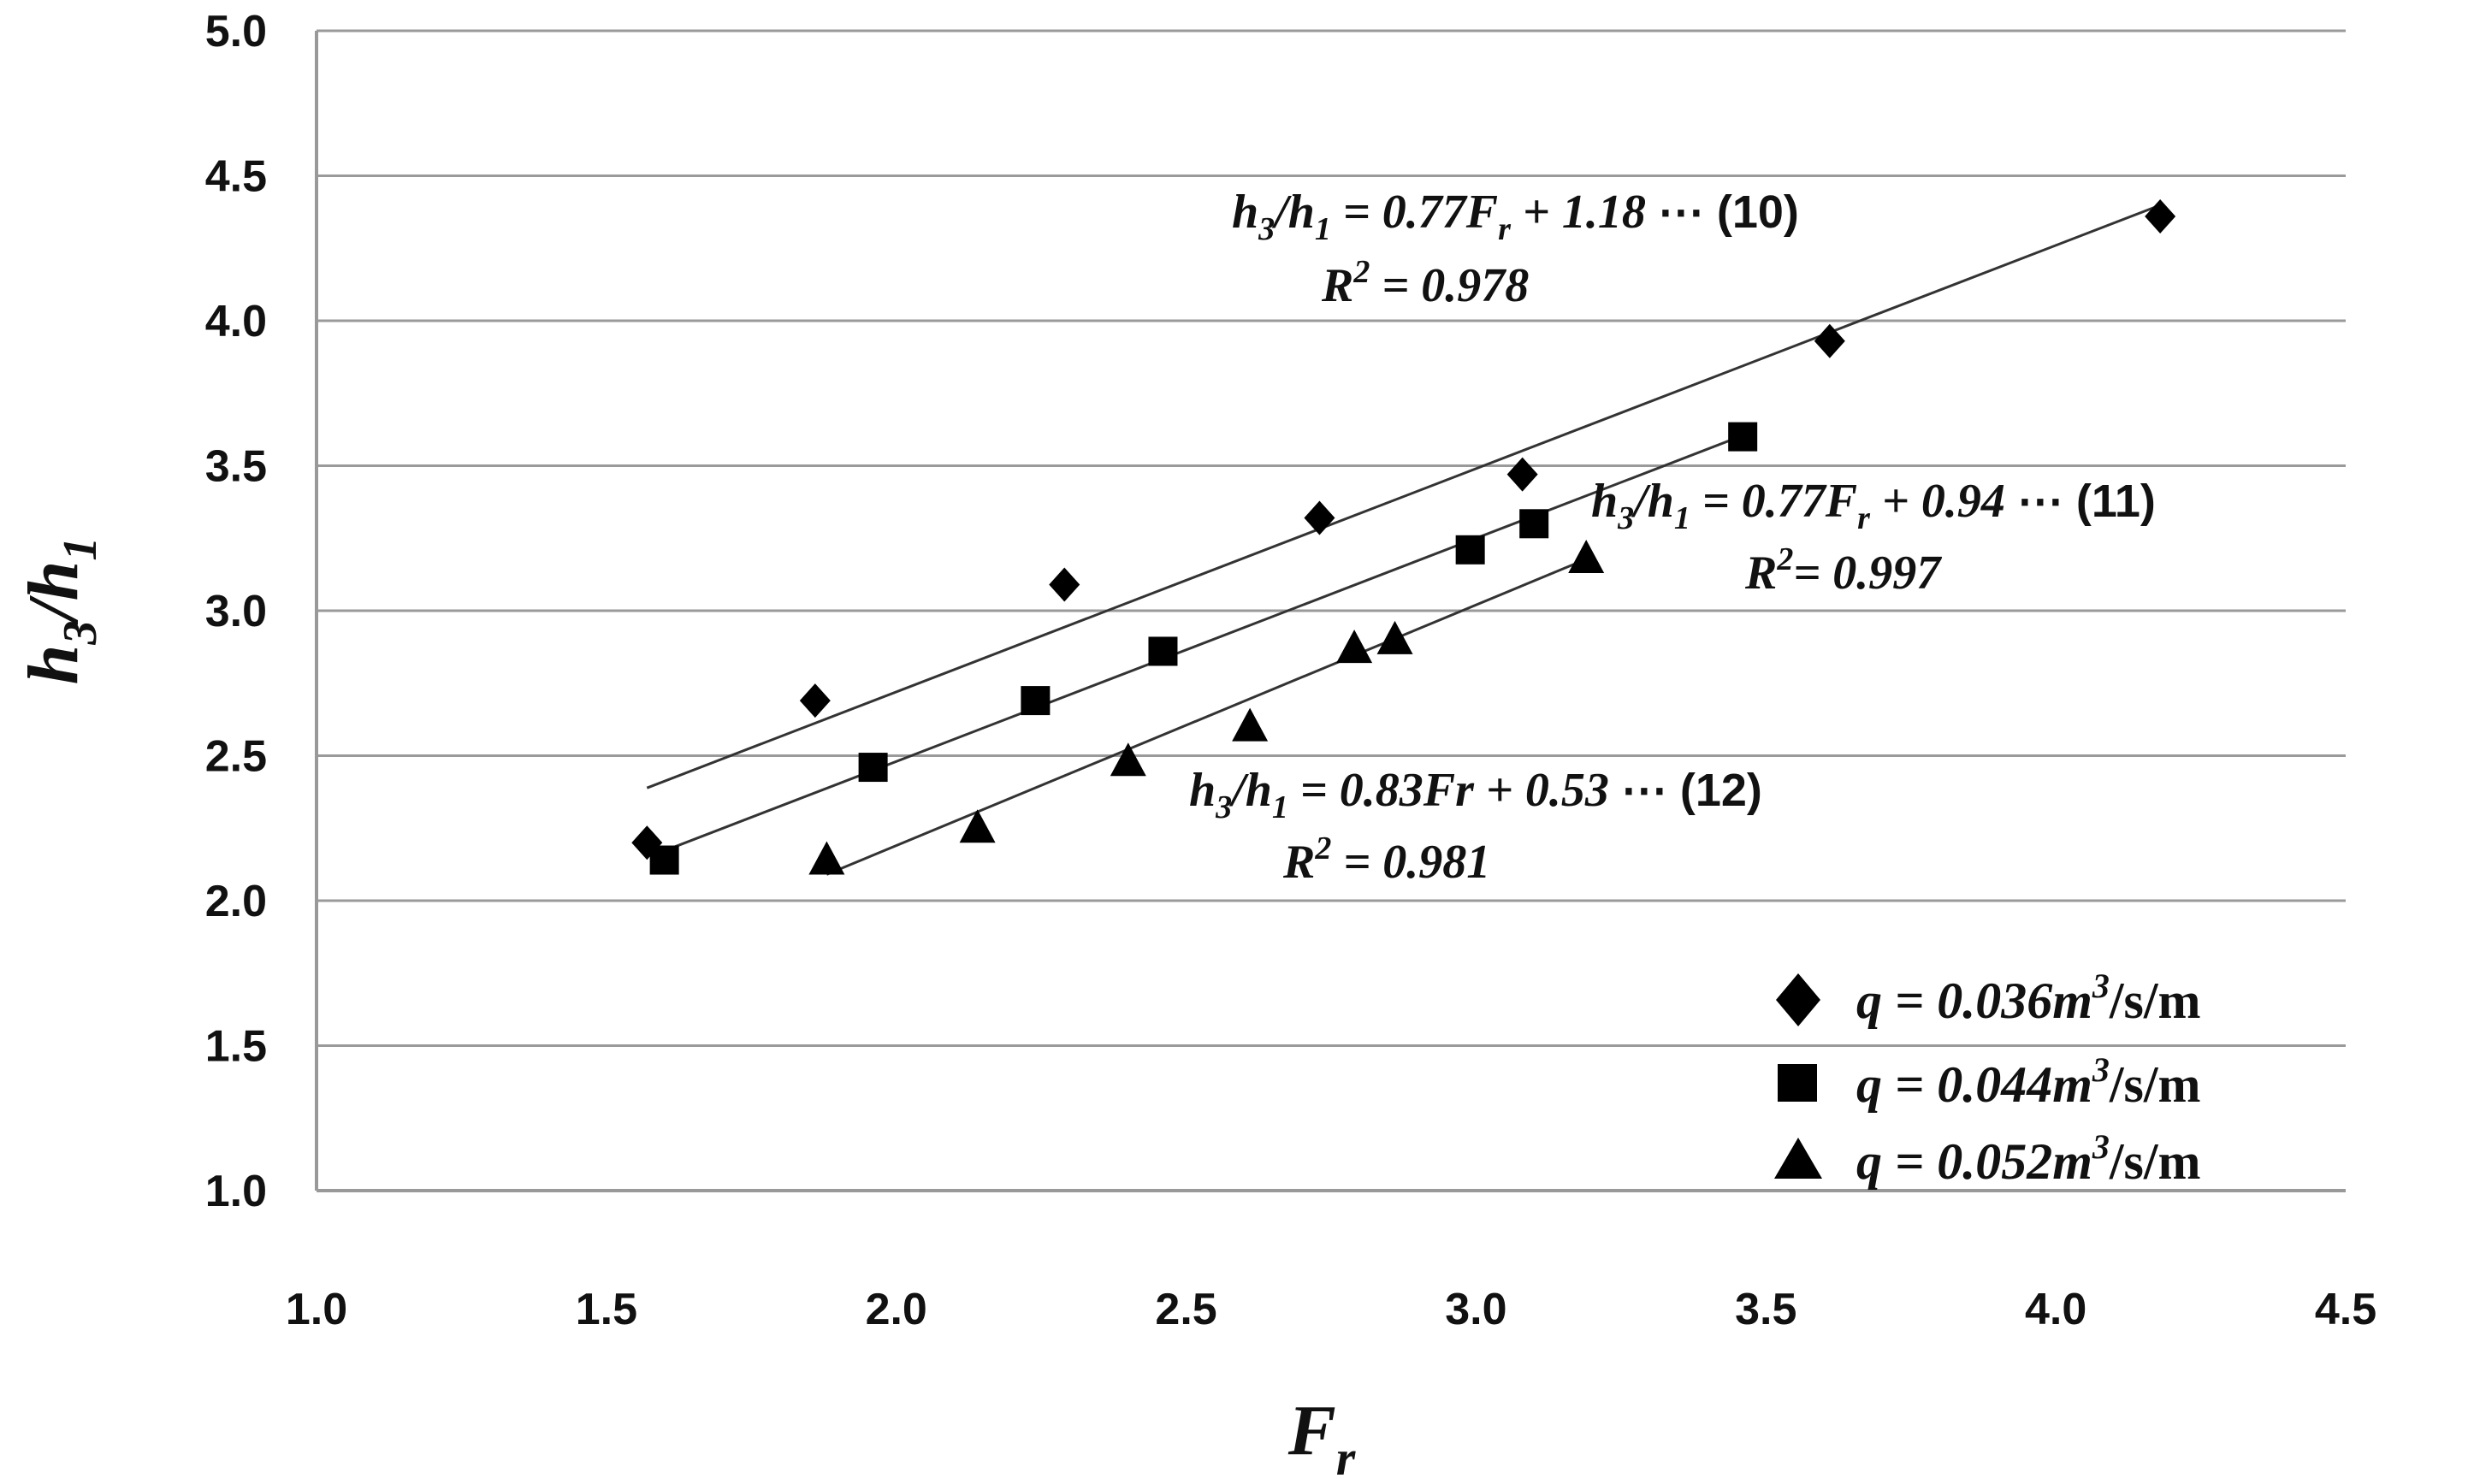 The height and width of the screenshot is (1484, 2480). I want to click on equation-11-text: h3/h1 = 0.77Fr + 0.94 ⋯ (11), so click(1873, 505).